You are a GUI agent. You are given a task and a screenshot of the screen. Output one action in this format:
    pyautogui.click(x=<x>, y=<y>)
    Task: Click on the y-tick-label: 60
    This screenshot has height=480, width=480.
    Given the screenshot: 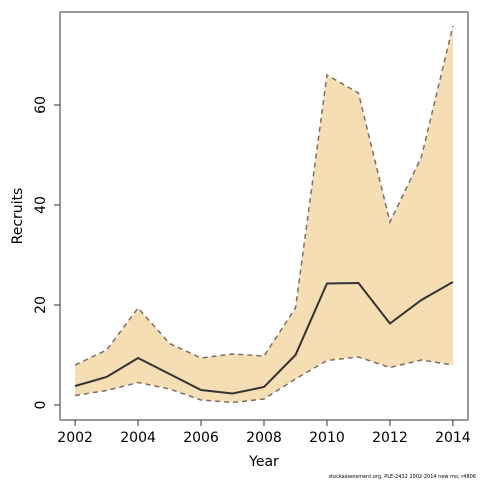 What is the action you would take?
    pyautogui.click(x=41, y=105)
    